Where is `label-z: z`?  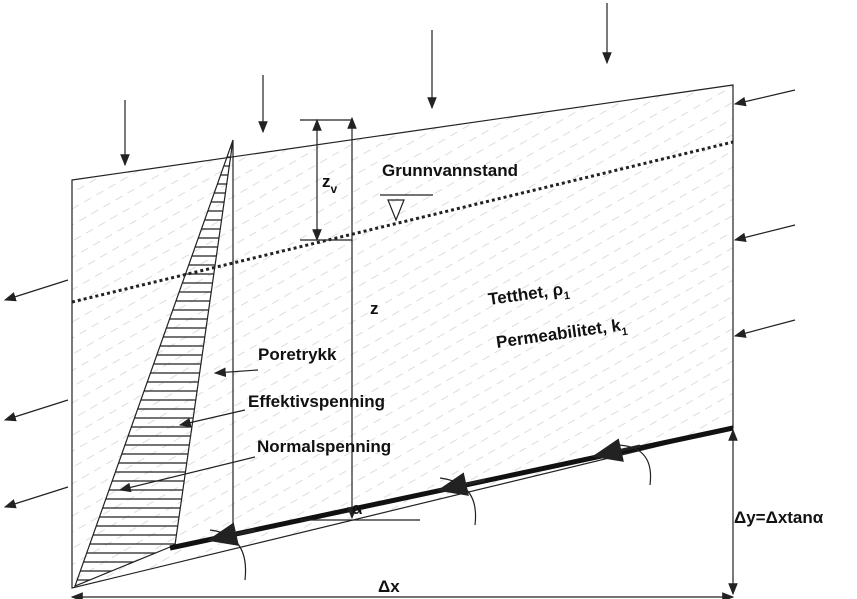 label-z: z is located at coordinates (374, 308).